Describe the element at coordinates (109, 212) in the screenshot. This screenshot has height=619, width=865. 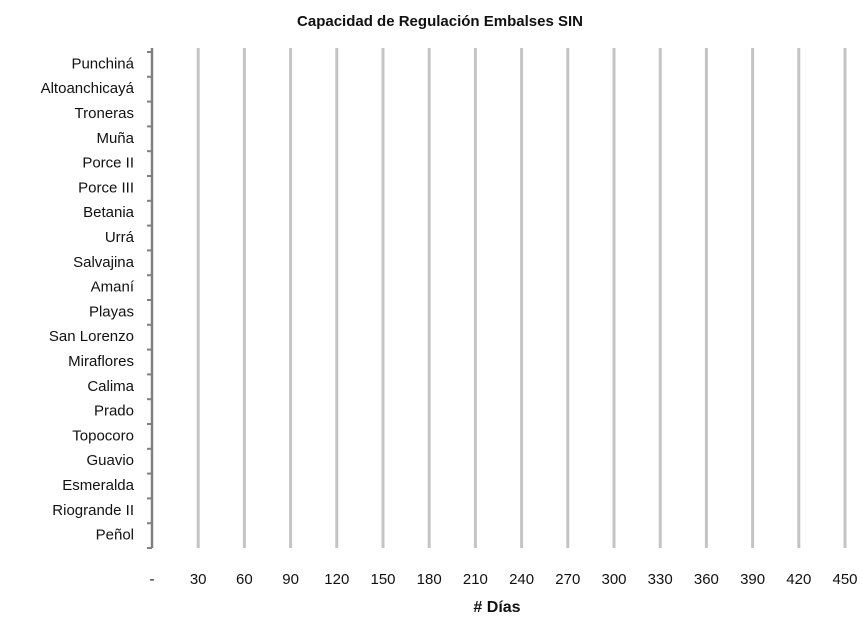
I see `y-tick-label: Betania` at that location.